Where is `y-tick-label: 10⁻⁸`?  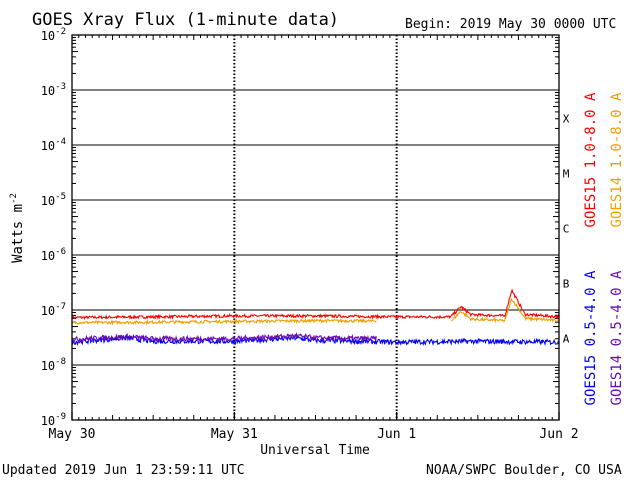 y-tick-label: 10⁻⁸ is located at coordinates (53, 365).